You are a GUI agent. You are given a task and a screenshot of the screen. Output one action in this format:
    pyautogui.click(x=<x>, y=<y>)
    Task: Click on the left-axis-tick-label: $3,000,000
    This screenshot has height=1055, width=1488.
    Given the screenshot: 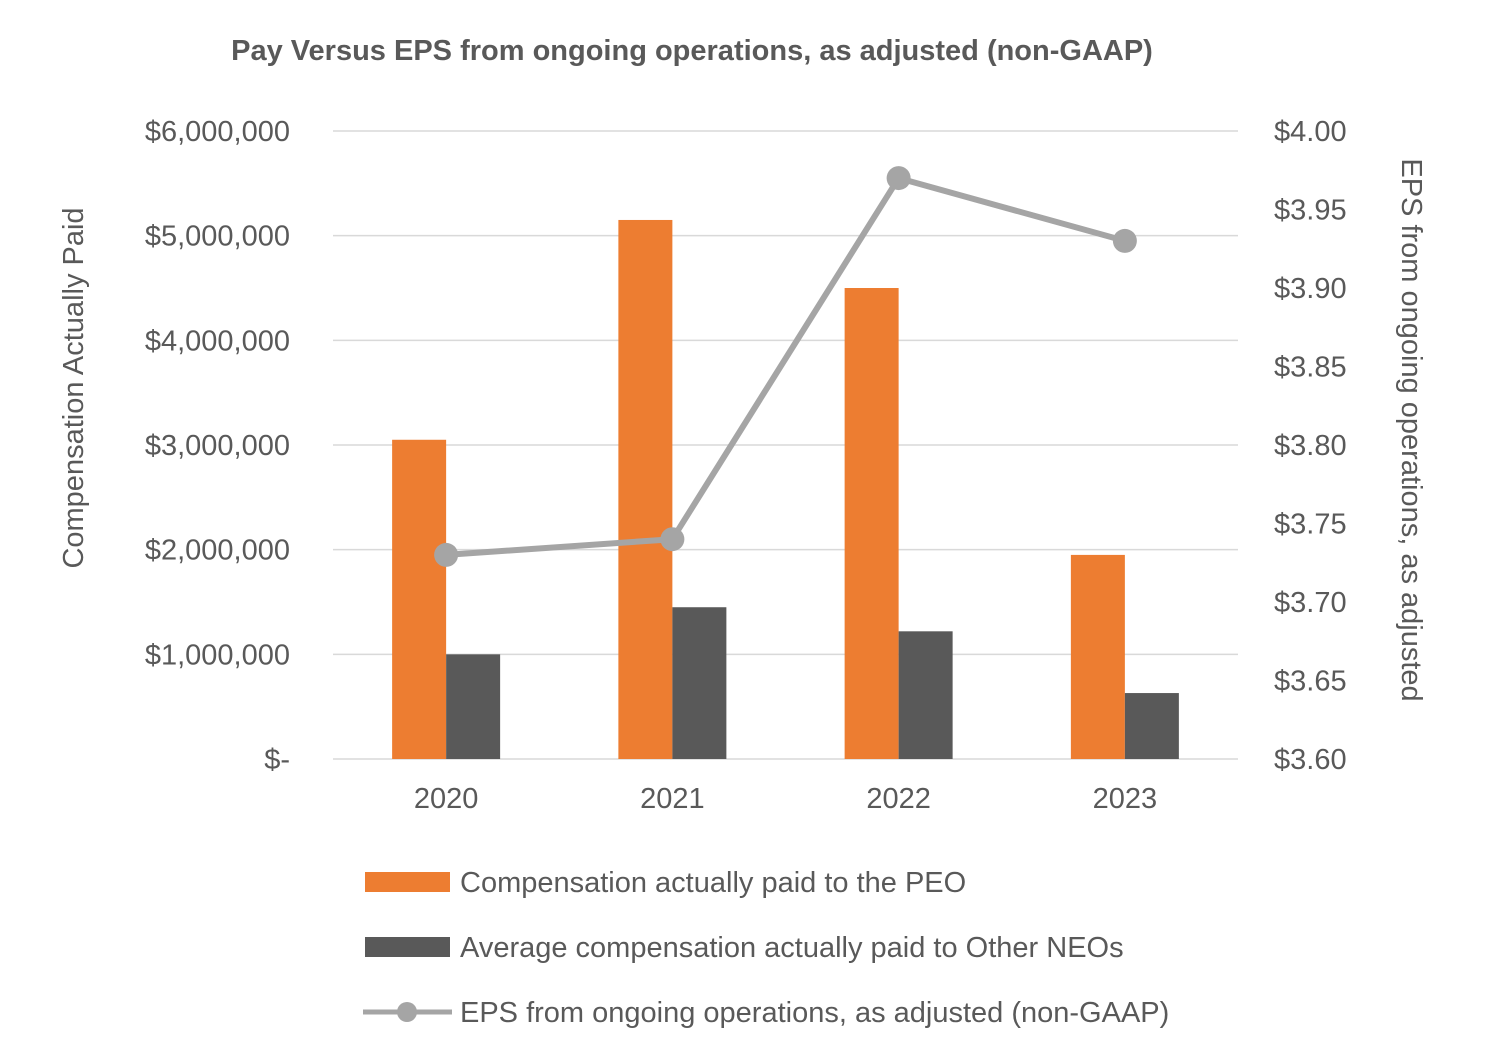 What is the action you would take?
    pyautogui.click(x=217, y=446)
    